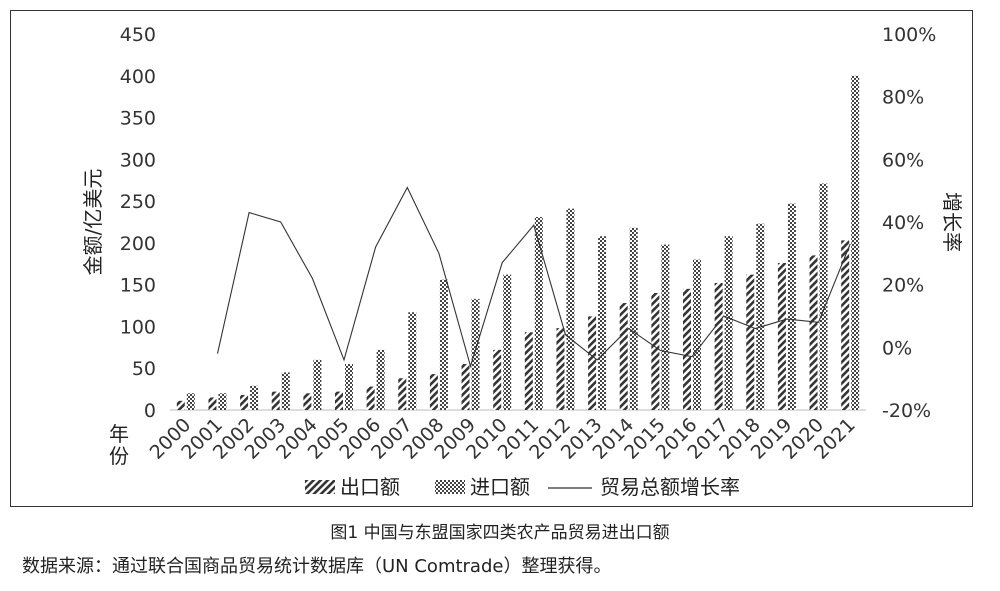  I want to click on y-tick-label: 200, so click(138, 244).